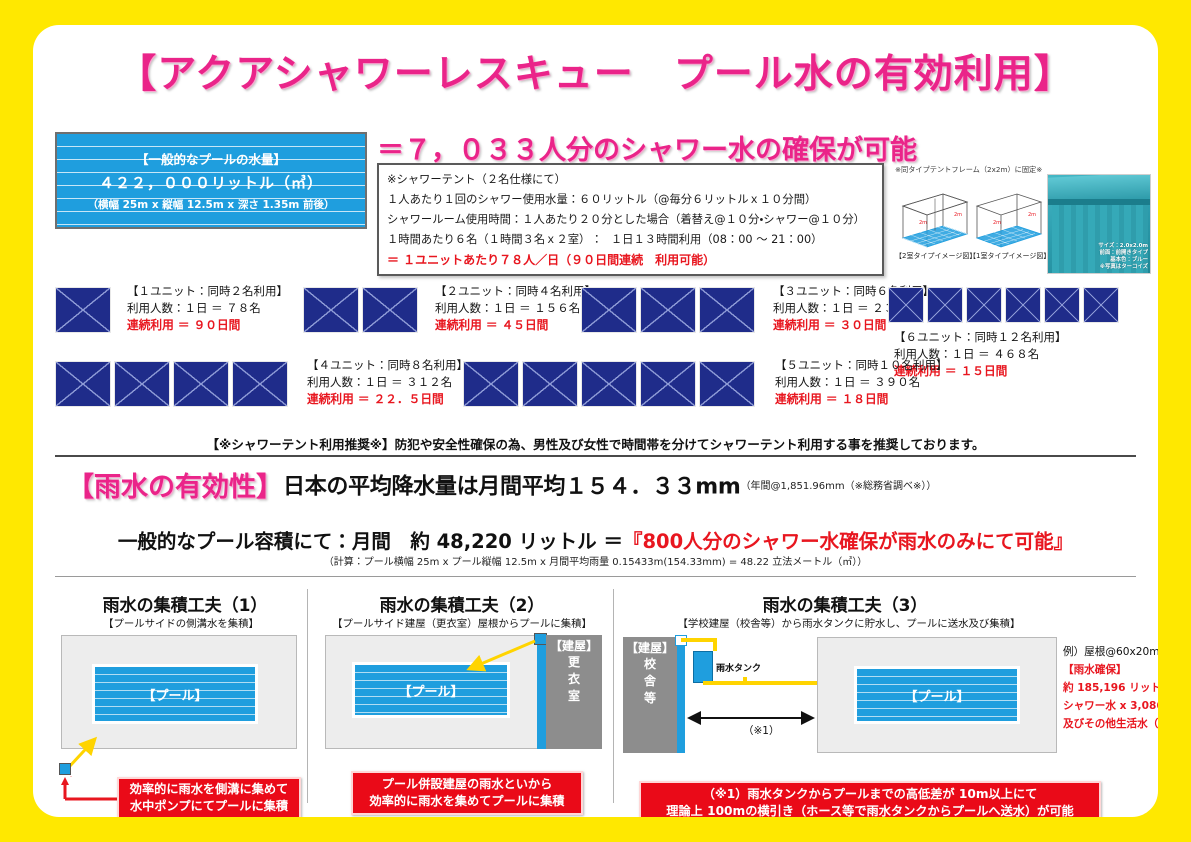 The width and height of the screenshot is (1191, 842). I want to click on panel-3-red-line-1: 理論上 100mの横引き（ホース等で雨水タンクからプールへ送水）が可能, so click(870, 810).